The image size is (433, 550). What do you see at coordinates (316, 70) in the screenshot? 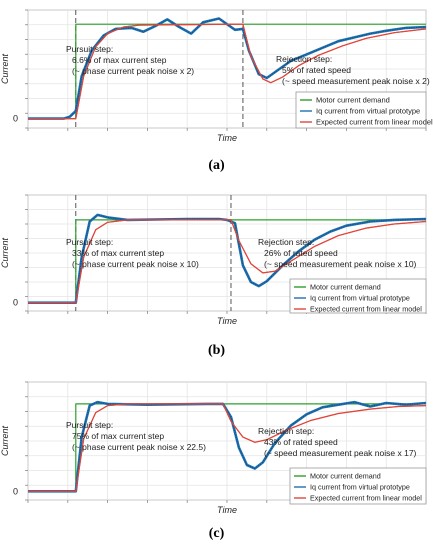
I see `annotation-line: 5% of rated speed` at bounding box center [316, 70].